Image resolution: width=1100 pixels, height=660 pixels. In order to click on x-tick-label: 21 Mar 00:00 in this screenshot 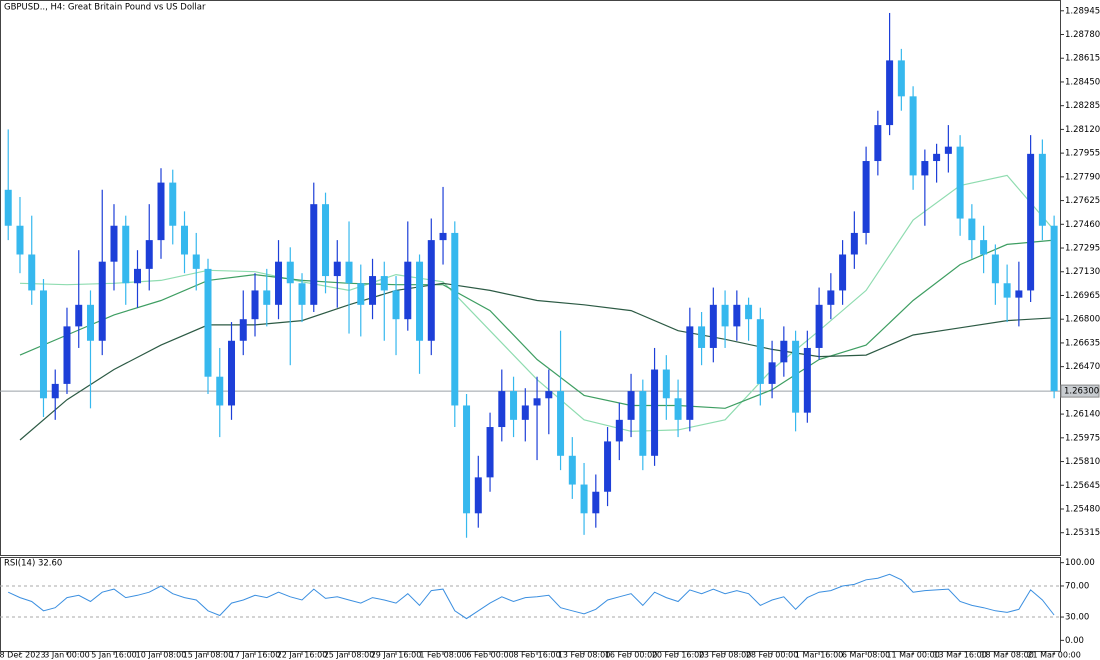, I will do `click(1053, 655)`.